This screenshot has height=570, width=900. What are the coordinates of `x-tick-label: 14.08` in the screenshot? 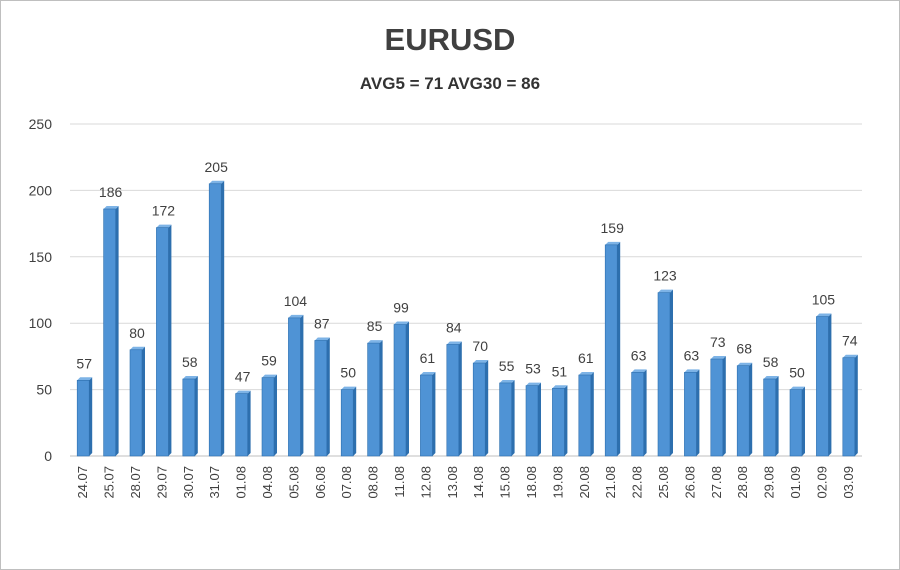 It's located at (478, 482).